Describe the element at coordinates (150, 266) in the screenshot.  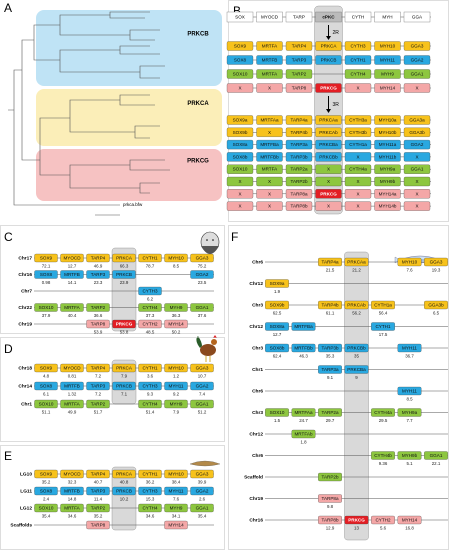
I see `position: 78.7` at that location.